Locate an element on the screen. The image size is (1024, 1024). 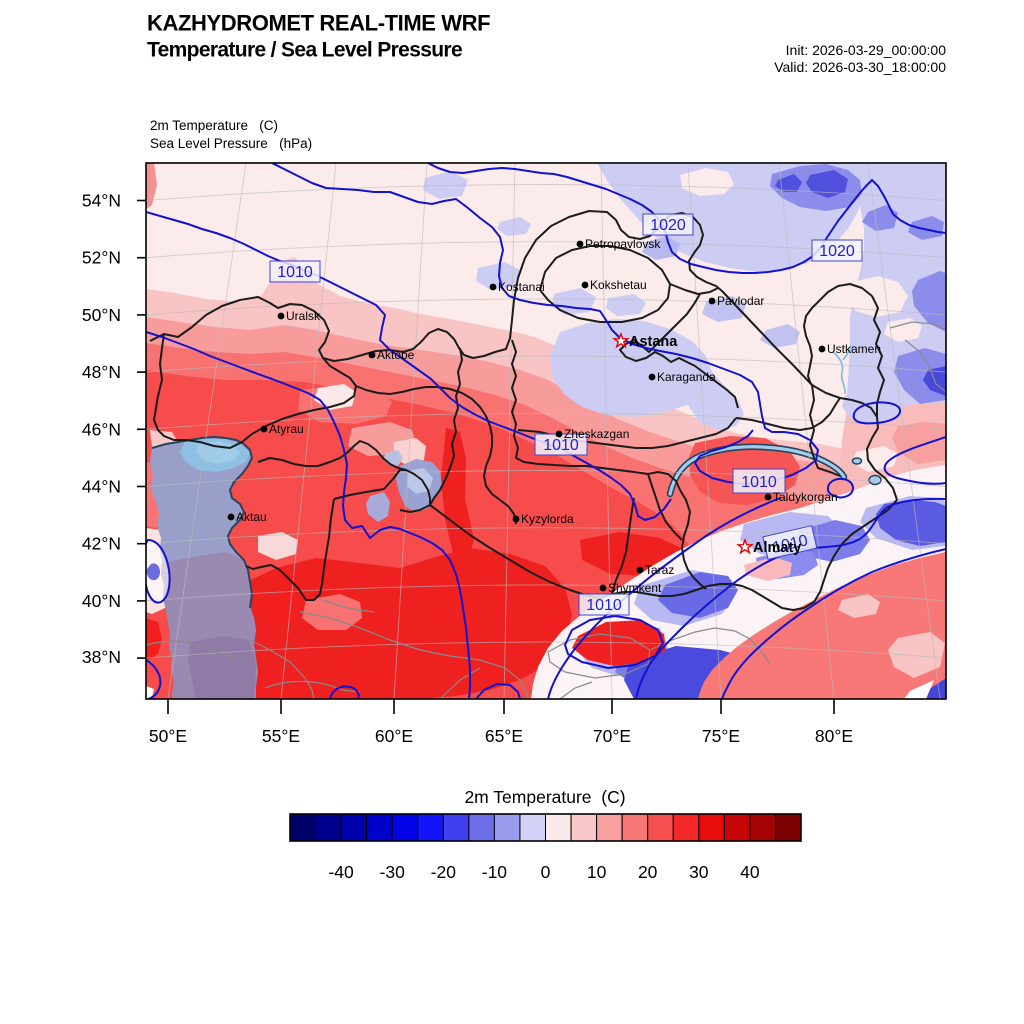
svg-text: 38°N is located at coordinates (101, 657).